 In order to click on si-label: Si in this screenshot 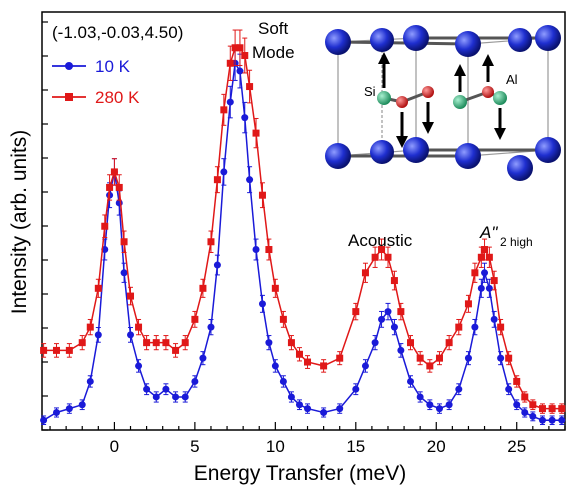, I will do `click(370, 91)`.